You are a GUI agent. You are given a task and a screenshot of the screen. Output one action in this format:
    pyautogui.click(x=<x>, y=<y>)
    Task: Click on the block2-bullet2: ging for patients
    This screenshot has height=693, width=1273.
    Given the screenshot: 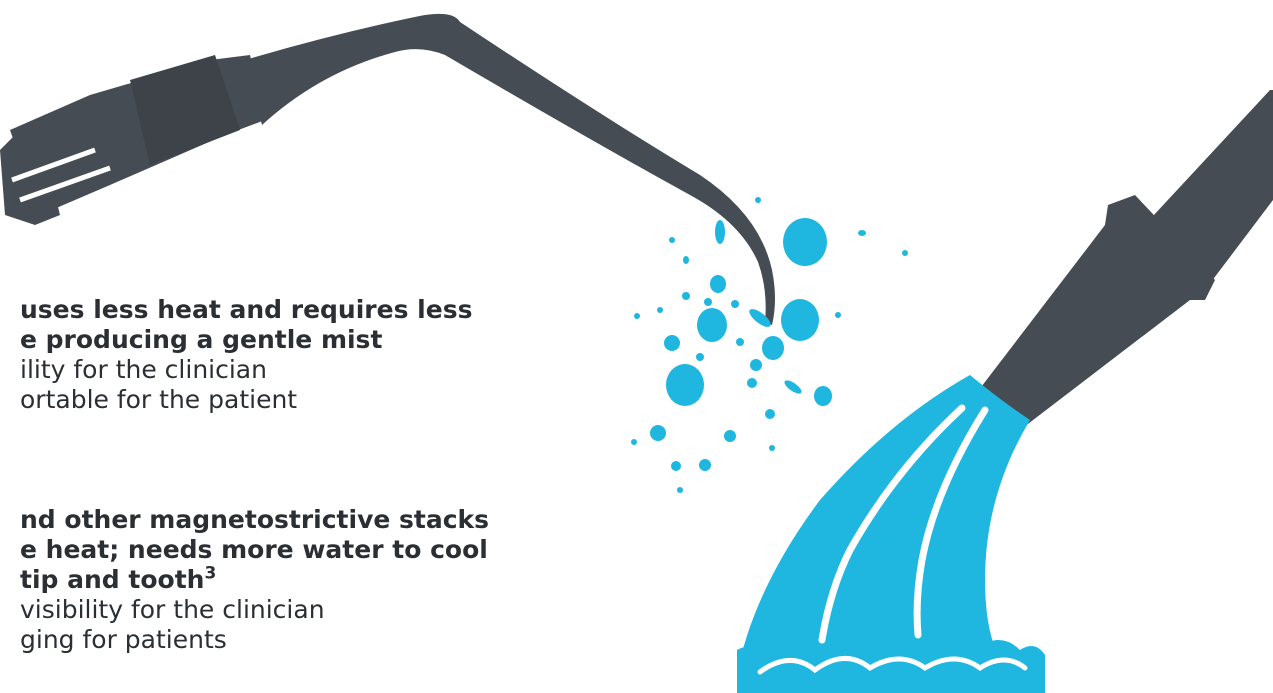 What is the action you would take?
    pyautogui.click(x=123, y=639)
    